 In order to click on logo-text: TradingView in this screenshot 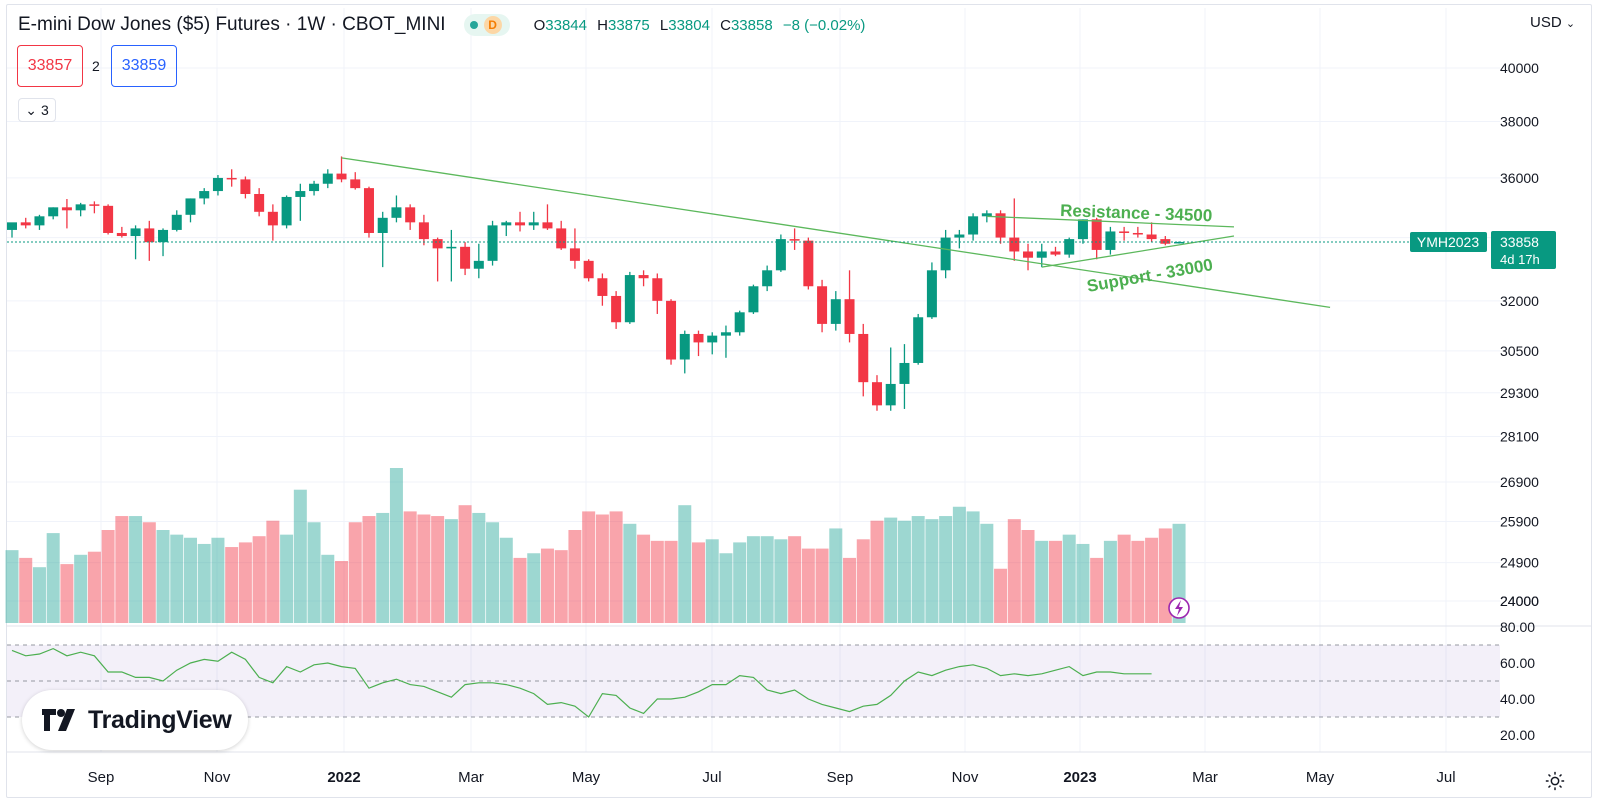, I will do `click(160, 719)`.